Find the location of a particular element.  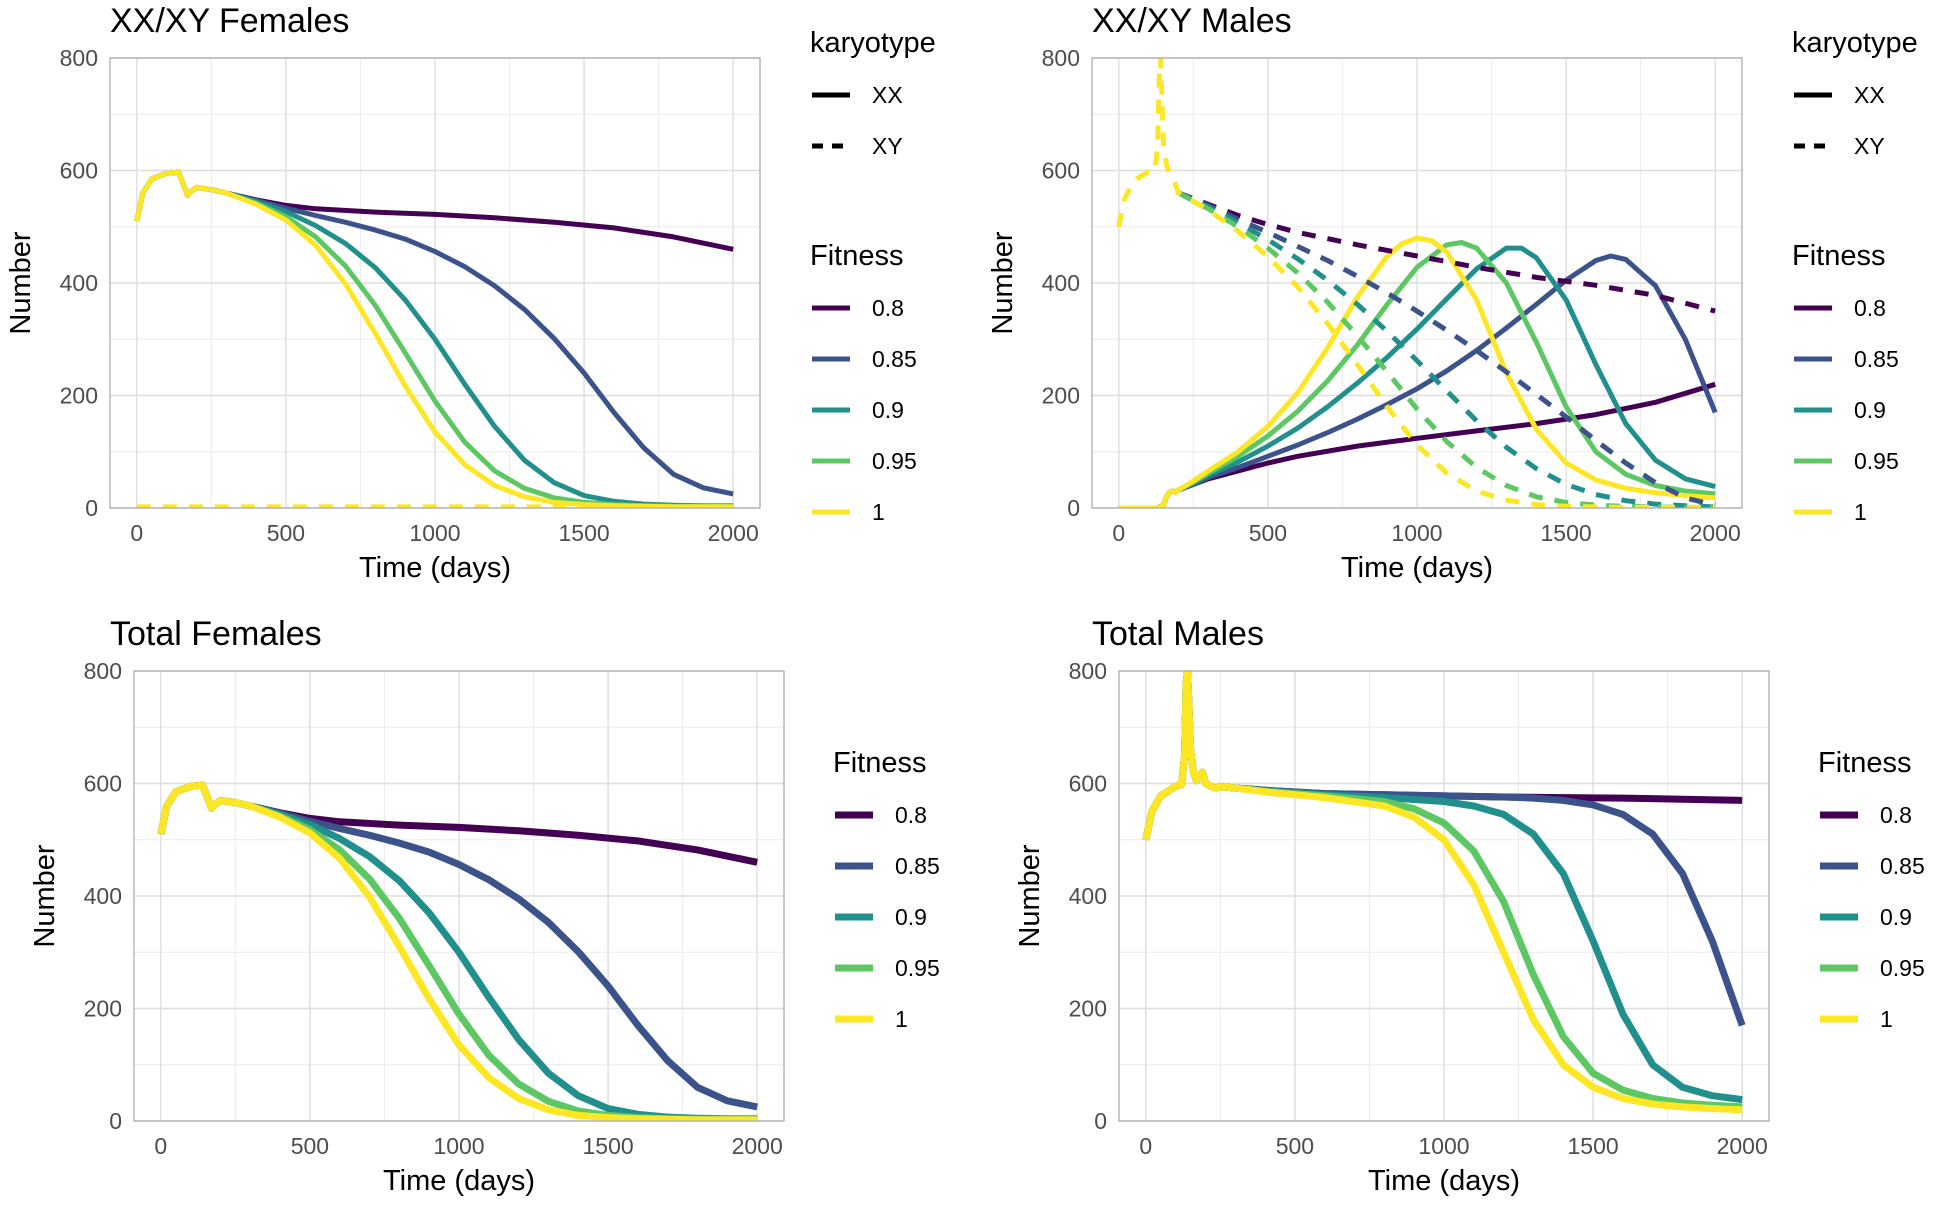

panel-title: Total Males is located at coordinates (1178, 634).